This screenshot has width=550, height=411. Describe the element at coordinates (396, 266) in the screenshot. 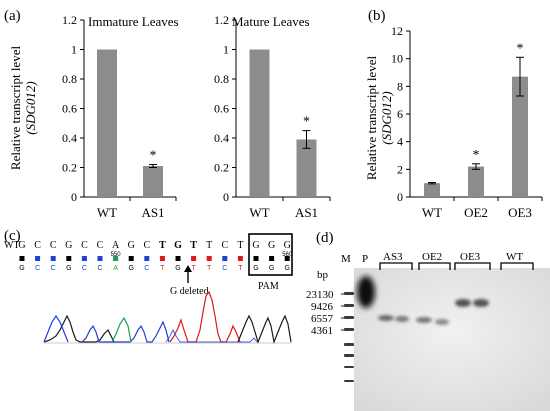

I see `bracket-as3` at that location.